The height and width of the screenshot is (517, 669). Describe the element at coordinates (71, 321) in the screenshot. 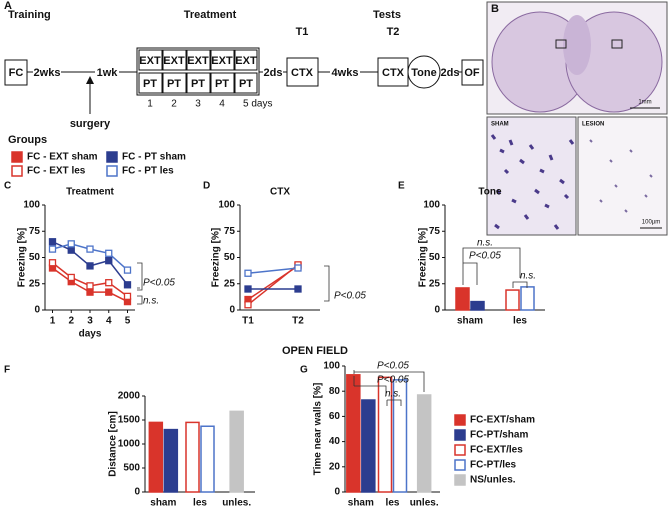

I see `x-tick-label: 2` at that location.